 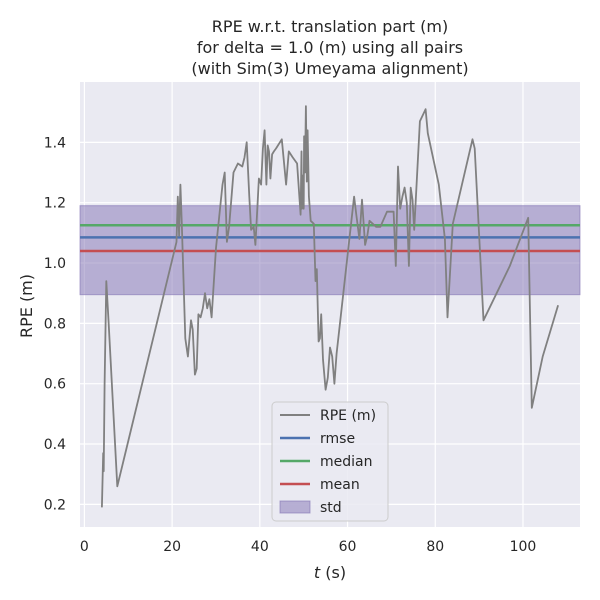 I want to click on title-line-2: for delta = 1.0 (m) using all pairs, so click(x=330, y=47).